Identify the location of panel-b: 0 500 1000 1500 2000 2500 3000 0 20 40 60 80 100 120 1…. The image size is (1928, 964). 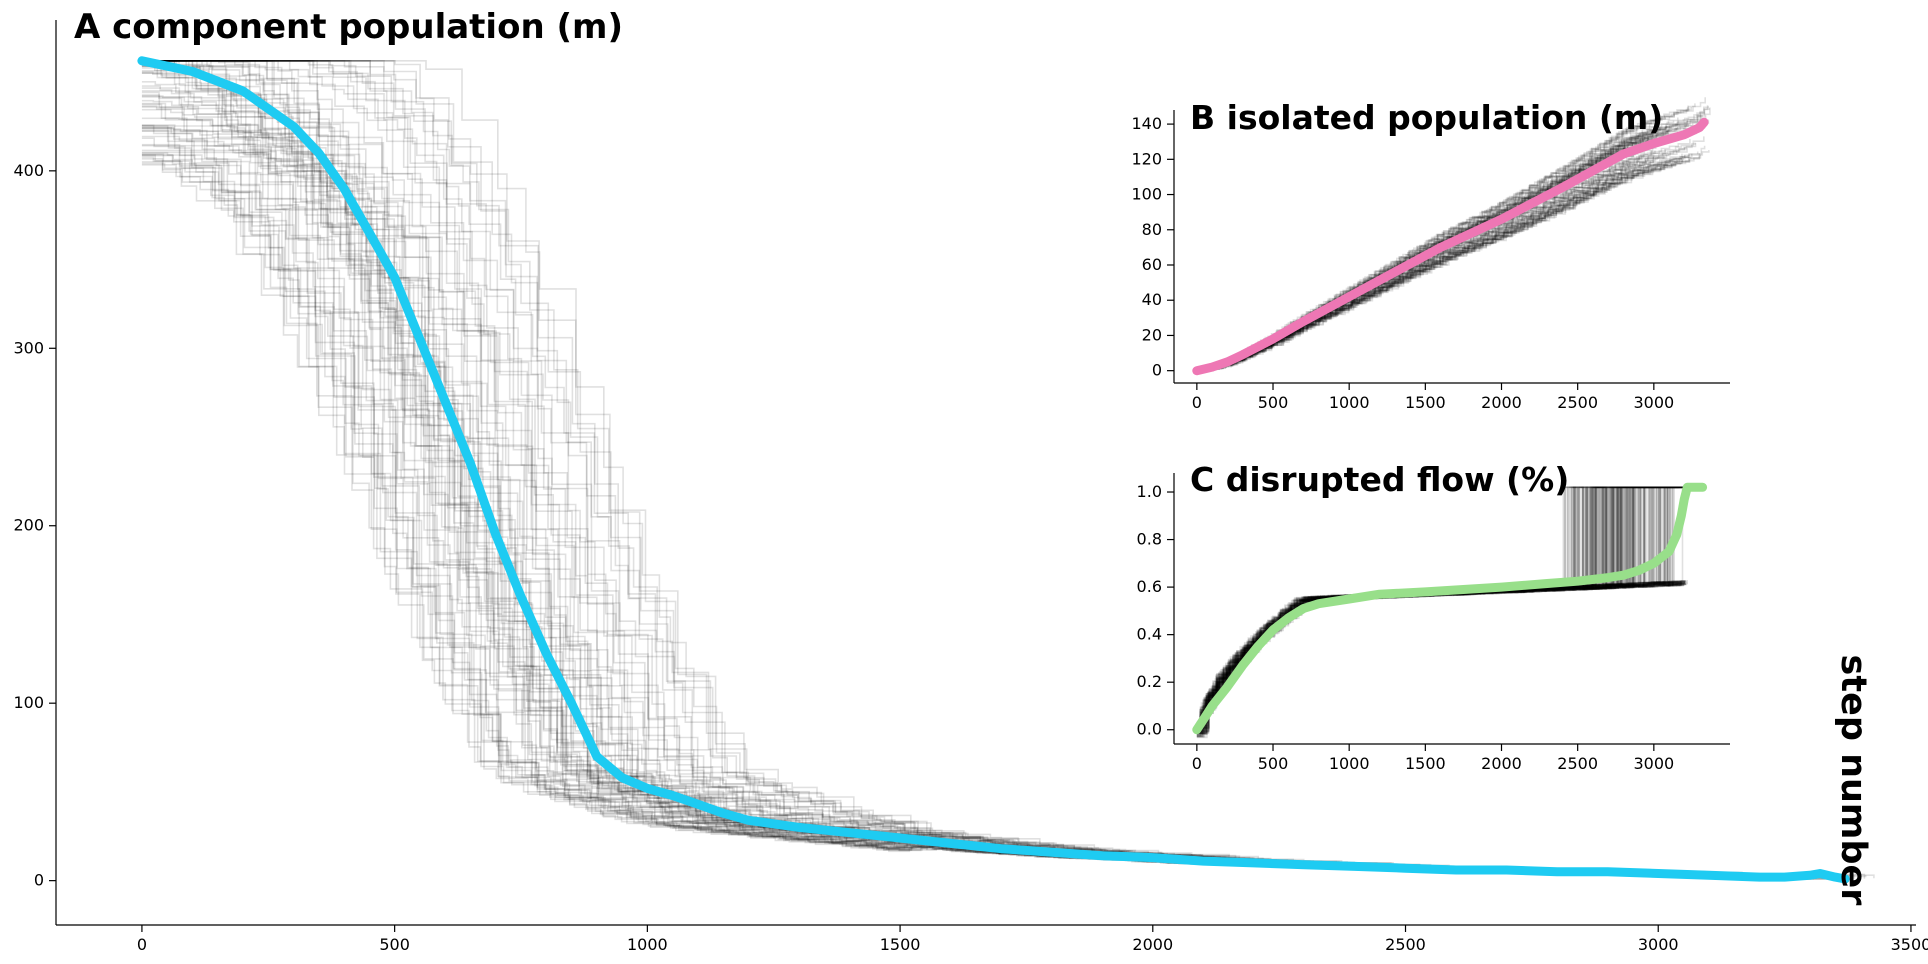
(1430, 254).